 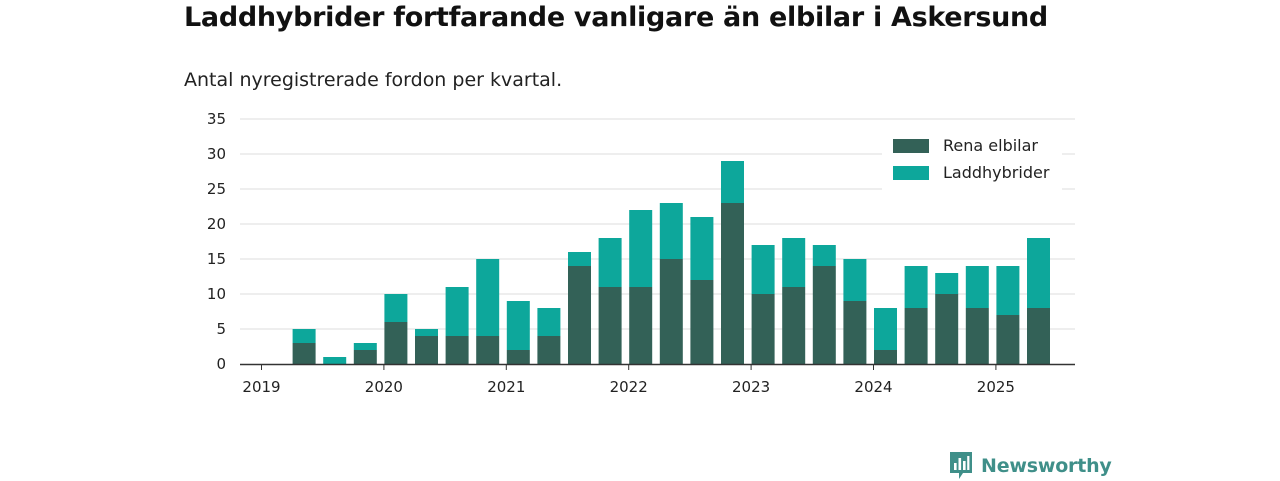 What do you see at coordinates (629, 387) in the screenshot?
I see `x-tick-label: 2022` at bounding box center [629, 387].